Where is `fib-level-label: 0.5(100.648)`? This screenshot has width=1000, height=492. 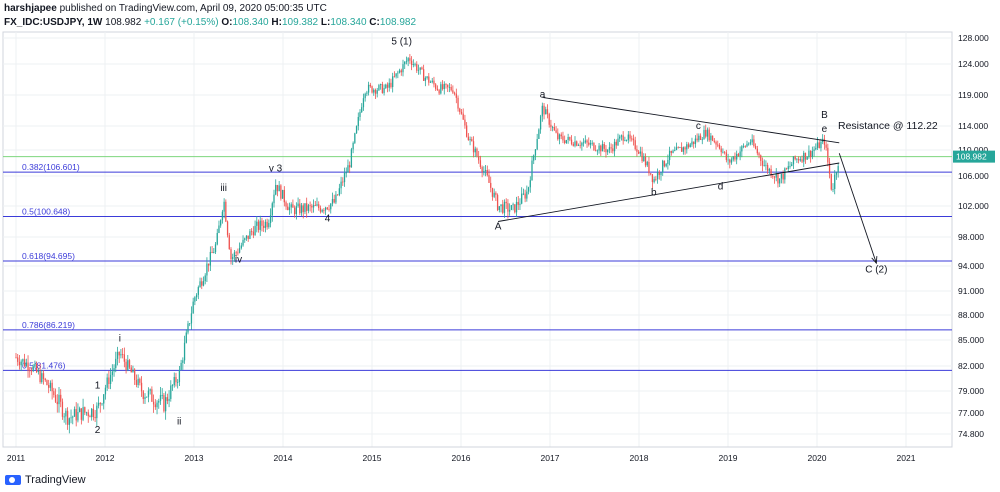
fib-level-label: 0.5(100.648) is located at coordinates (46, 211).